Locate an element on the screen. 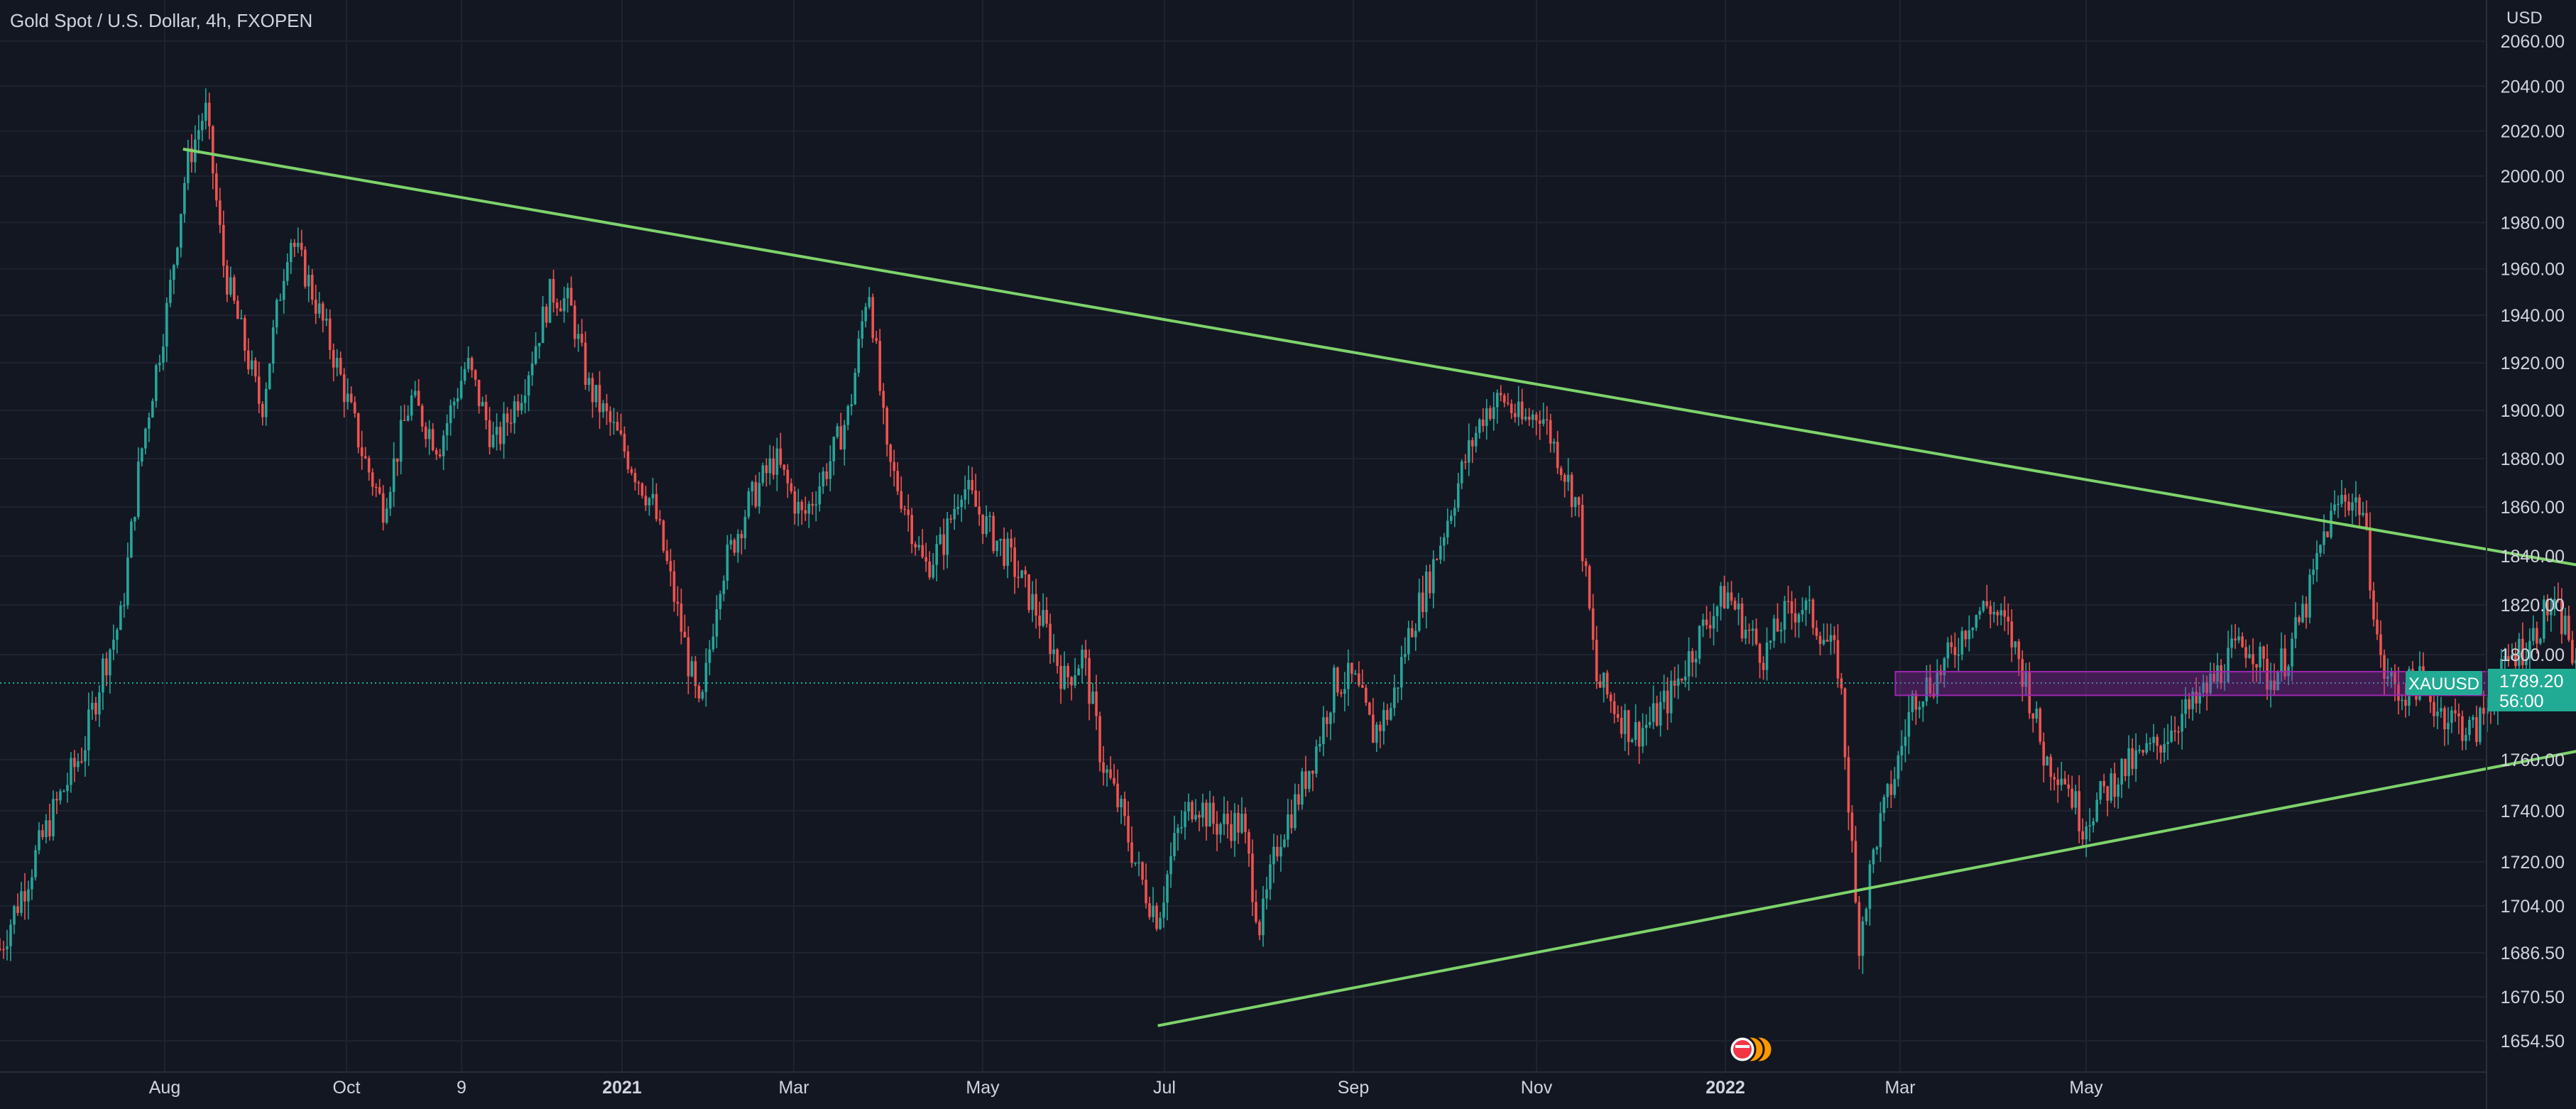  time-axis: Aug Oct 9 2021 Mar May Jul Sep Nov 2022 Mar May is located at coordinates (1243, 1084).